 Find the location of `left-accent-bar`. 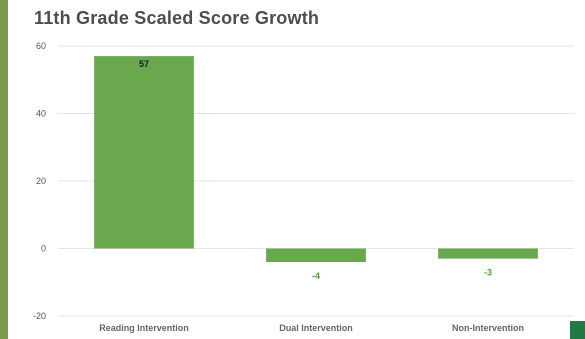

left-accent-bar is located at coordinates (4, 169).